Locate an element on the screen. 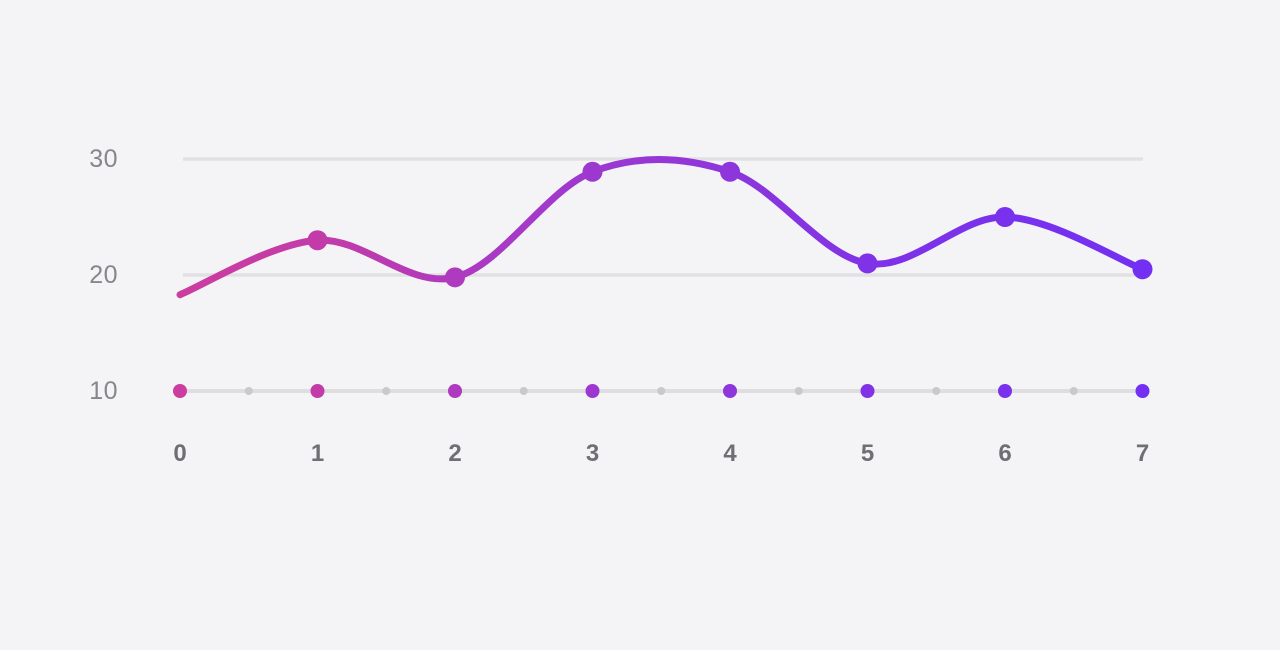 Image resolution: width=1280 pixels, height=650 pixels. baseline-dot-x4 is located at coordinates (730, 391).